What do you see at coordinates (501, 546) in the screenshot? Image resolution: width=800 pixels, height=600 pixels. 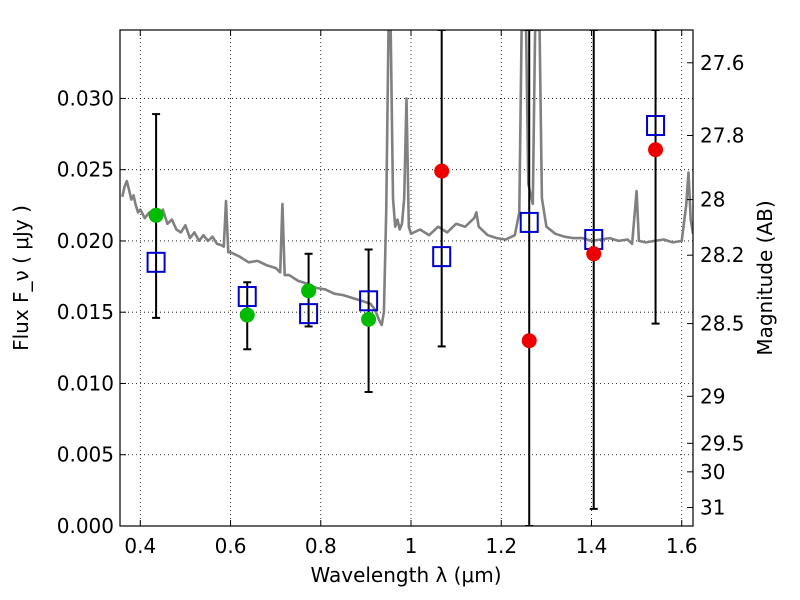 I see `x-tick-label: 1.2` at bounding box center [501, 546].